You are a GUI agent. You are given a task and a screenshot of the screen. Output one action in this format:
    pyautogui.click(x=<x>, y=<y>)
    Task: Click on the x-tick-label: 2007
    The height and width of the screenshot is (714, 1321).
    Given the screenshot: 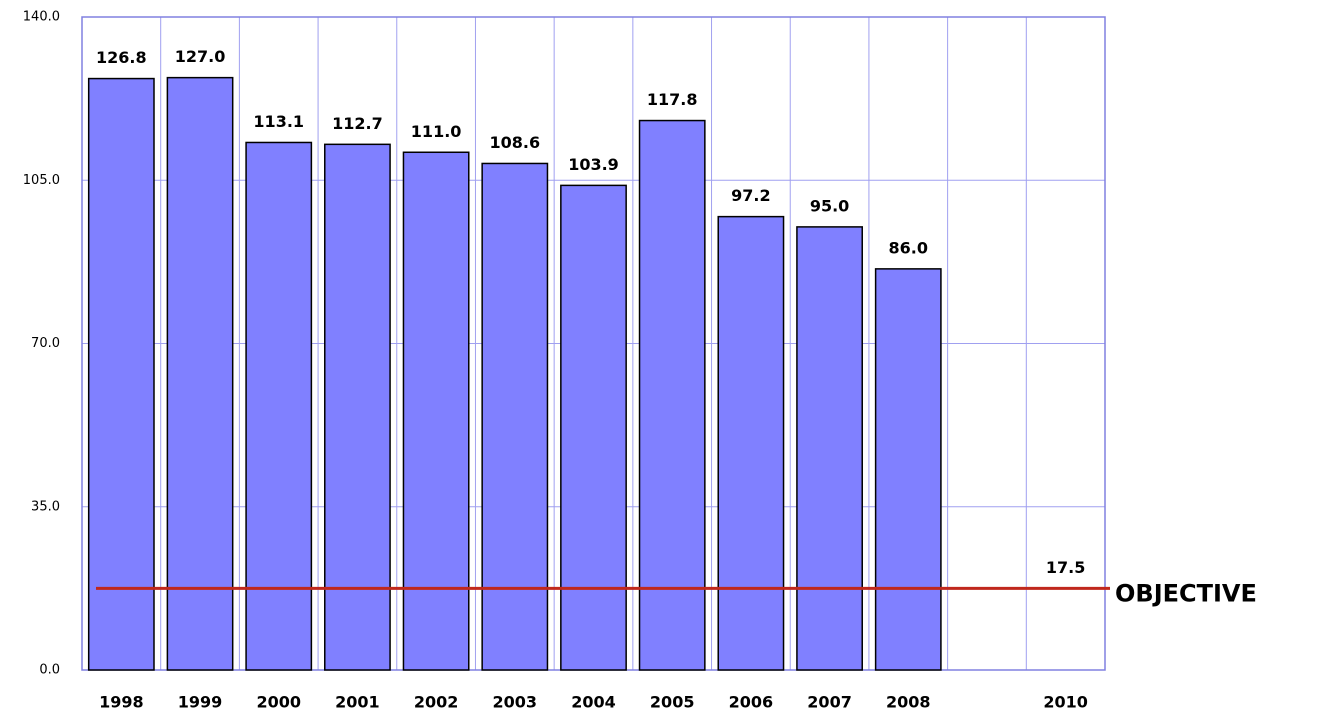 What is the action you would take?
    pyautogui.click(x=829, y=702)
    